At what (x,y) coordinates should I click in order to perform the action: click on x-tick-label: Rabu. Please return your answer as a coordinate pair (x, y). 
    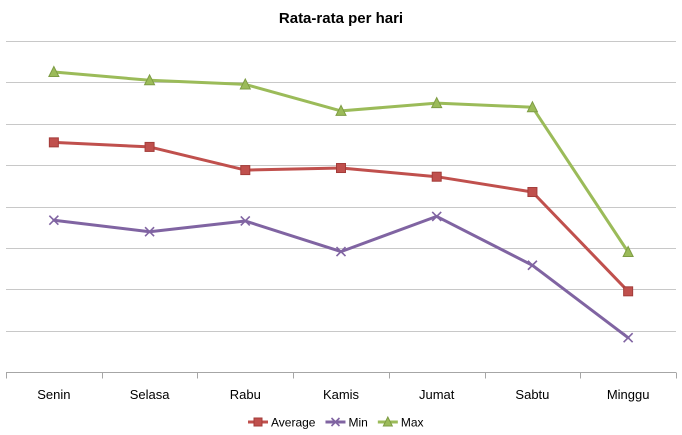
    Looking at the image, I should click on (245, 394).